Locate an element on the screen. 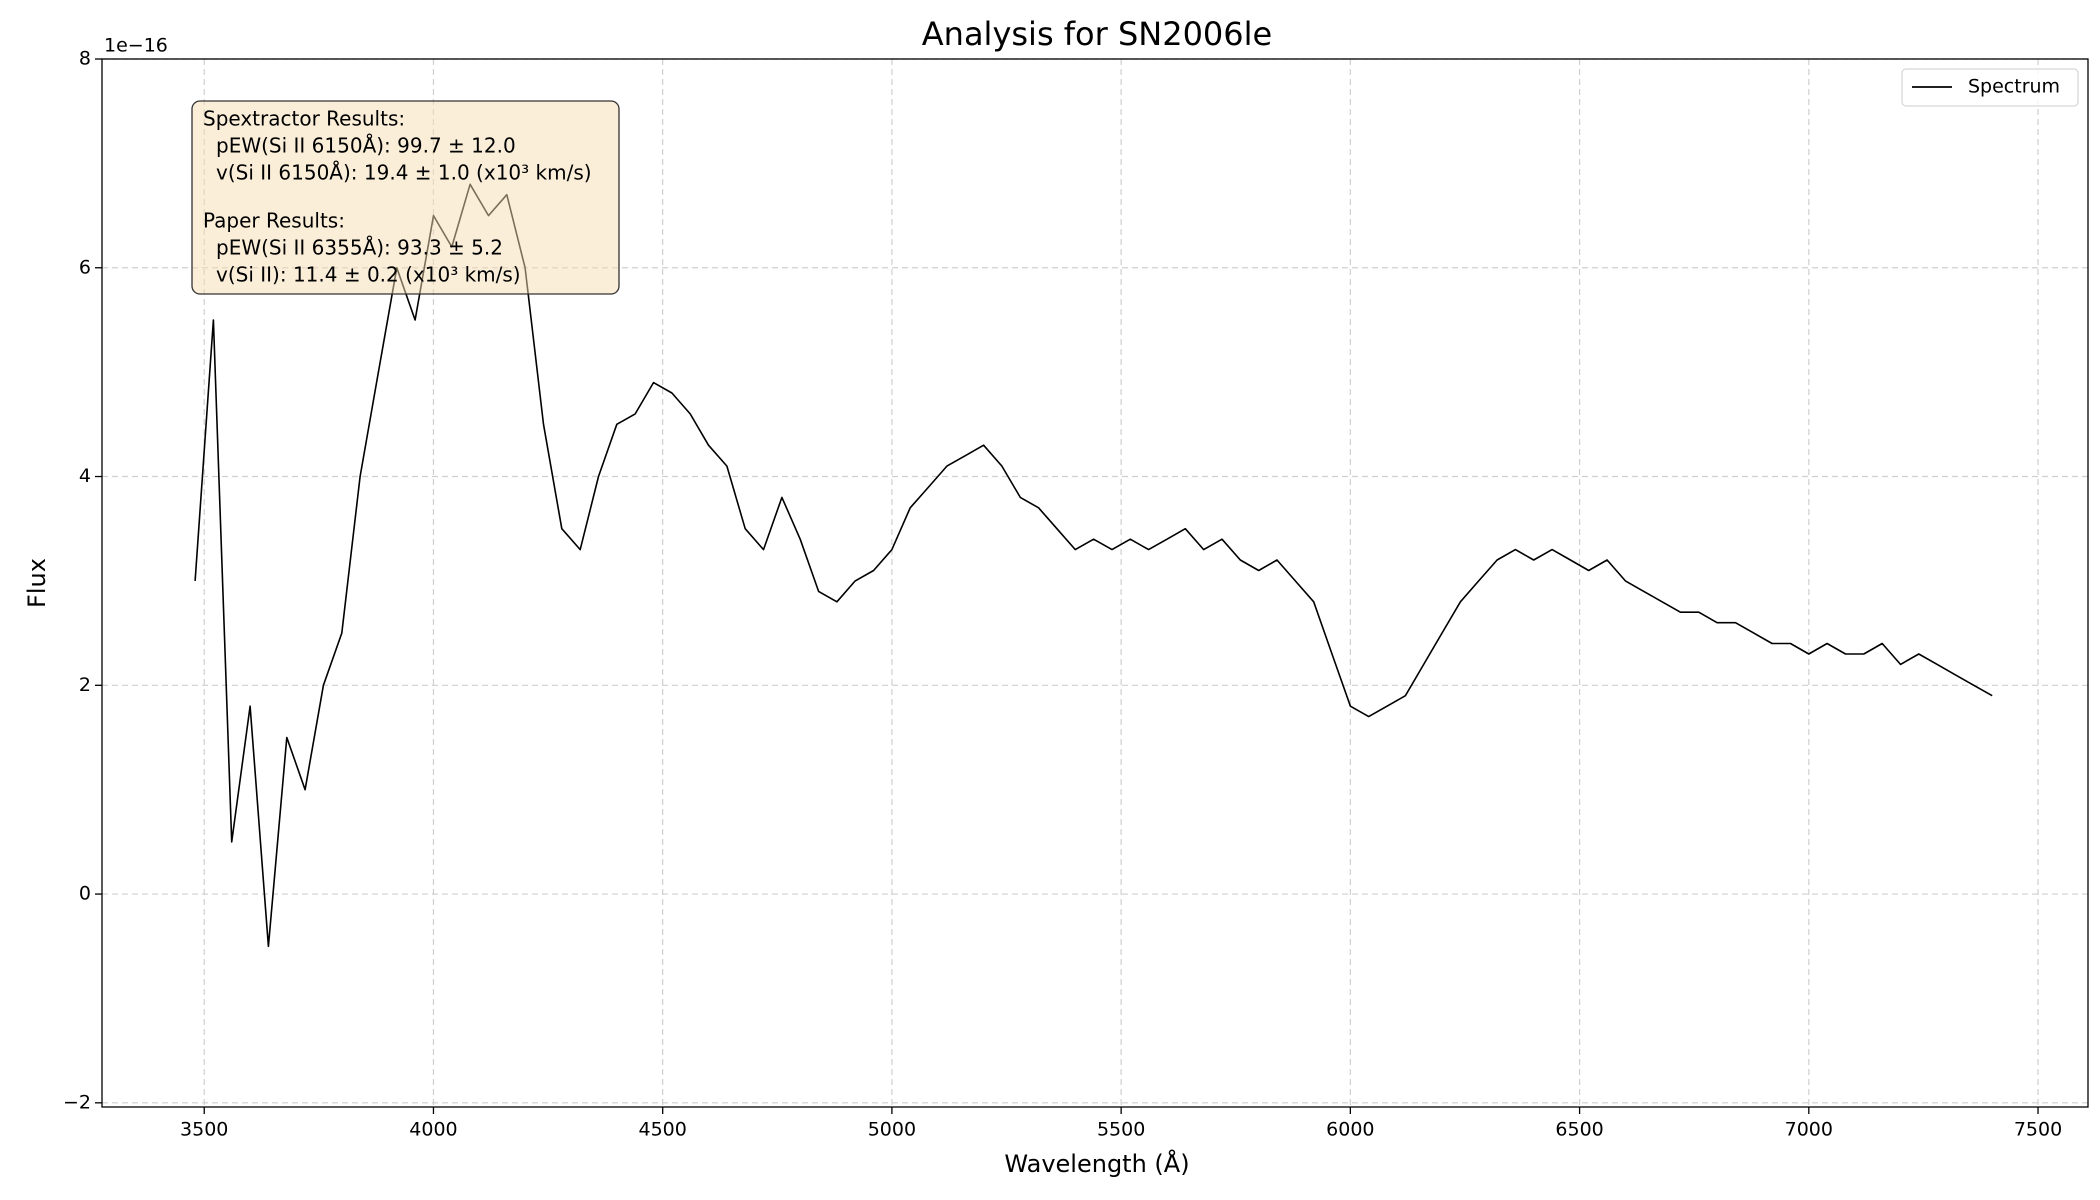 The image size is (2100, 1200). annotation-line: v(Si II): 11.4 ± 0.2 (x10³ km/s) is located at coordinates (368, 275).